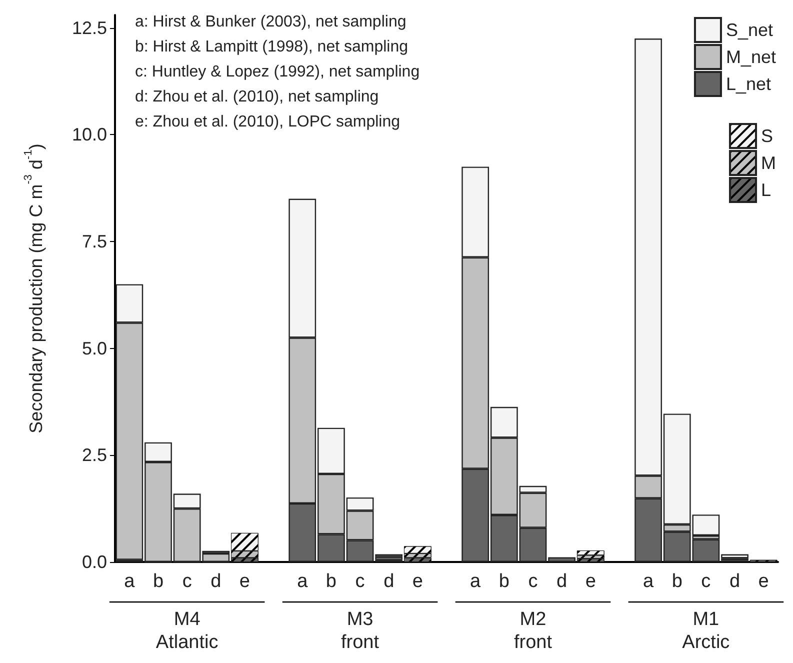  What do you see at coordinates (257, 97) in the screenshot?
I see `annotation: d: Zhou et al. (2010), net sampling` at bounding box center [257, 97].